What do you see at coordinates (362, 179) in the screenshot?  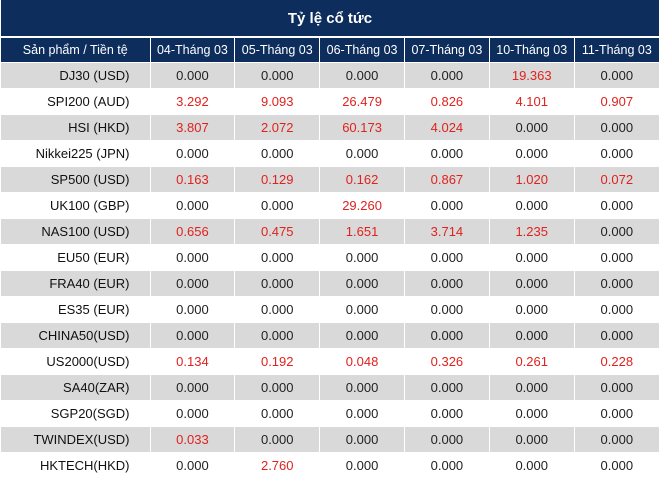 I see `dividend-value-cell: 0.162` at bounding box center [362, 179].